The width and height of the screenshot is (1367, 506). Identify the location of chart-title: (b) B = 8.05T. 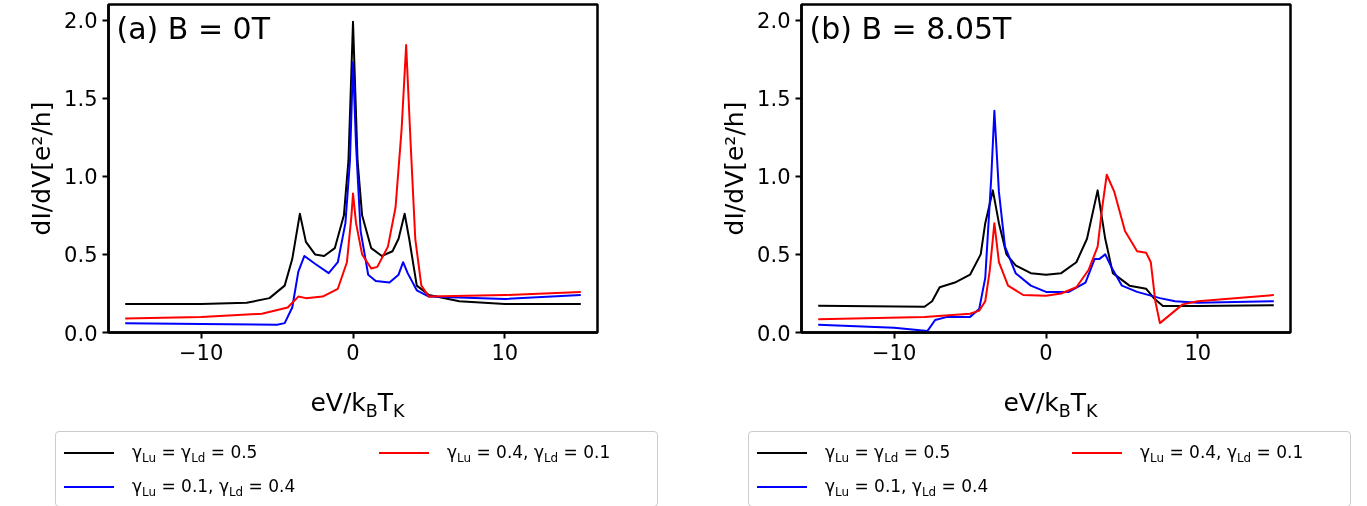
(911, 28).